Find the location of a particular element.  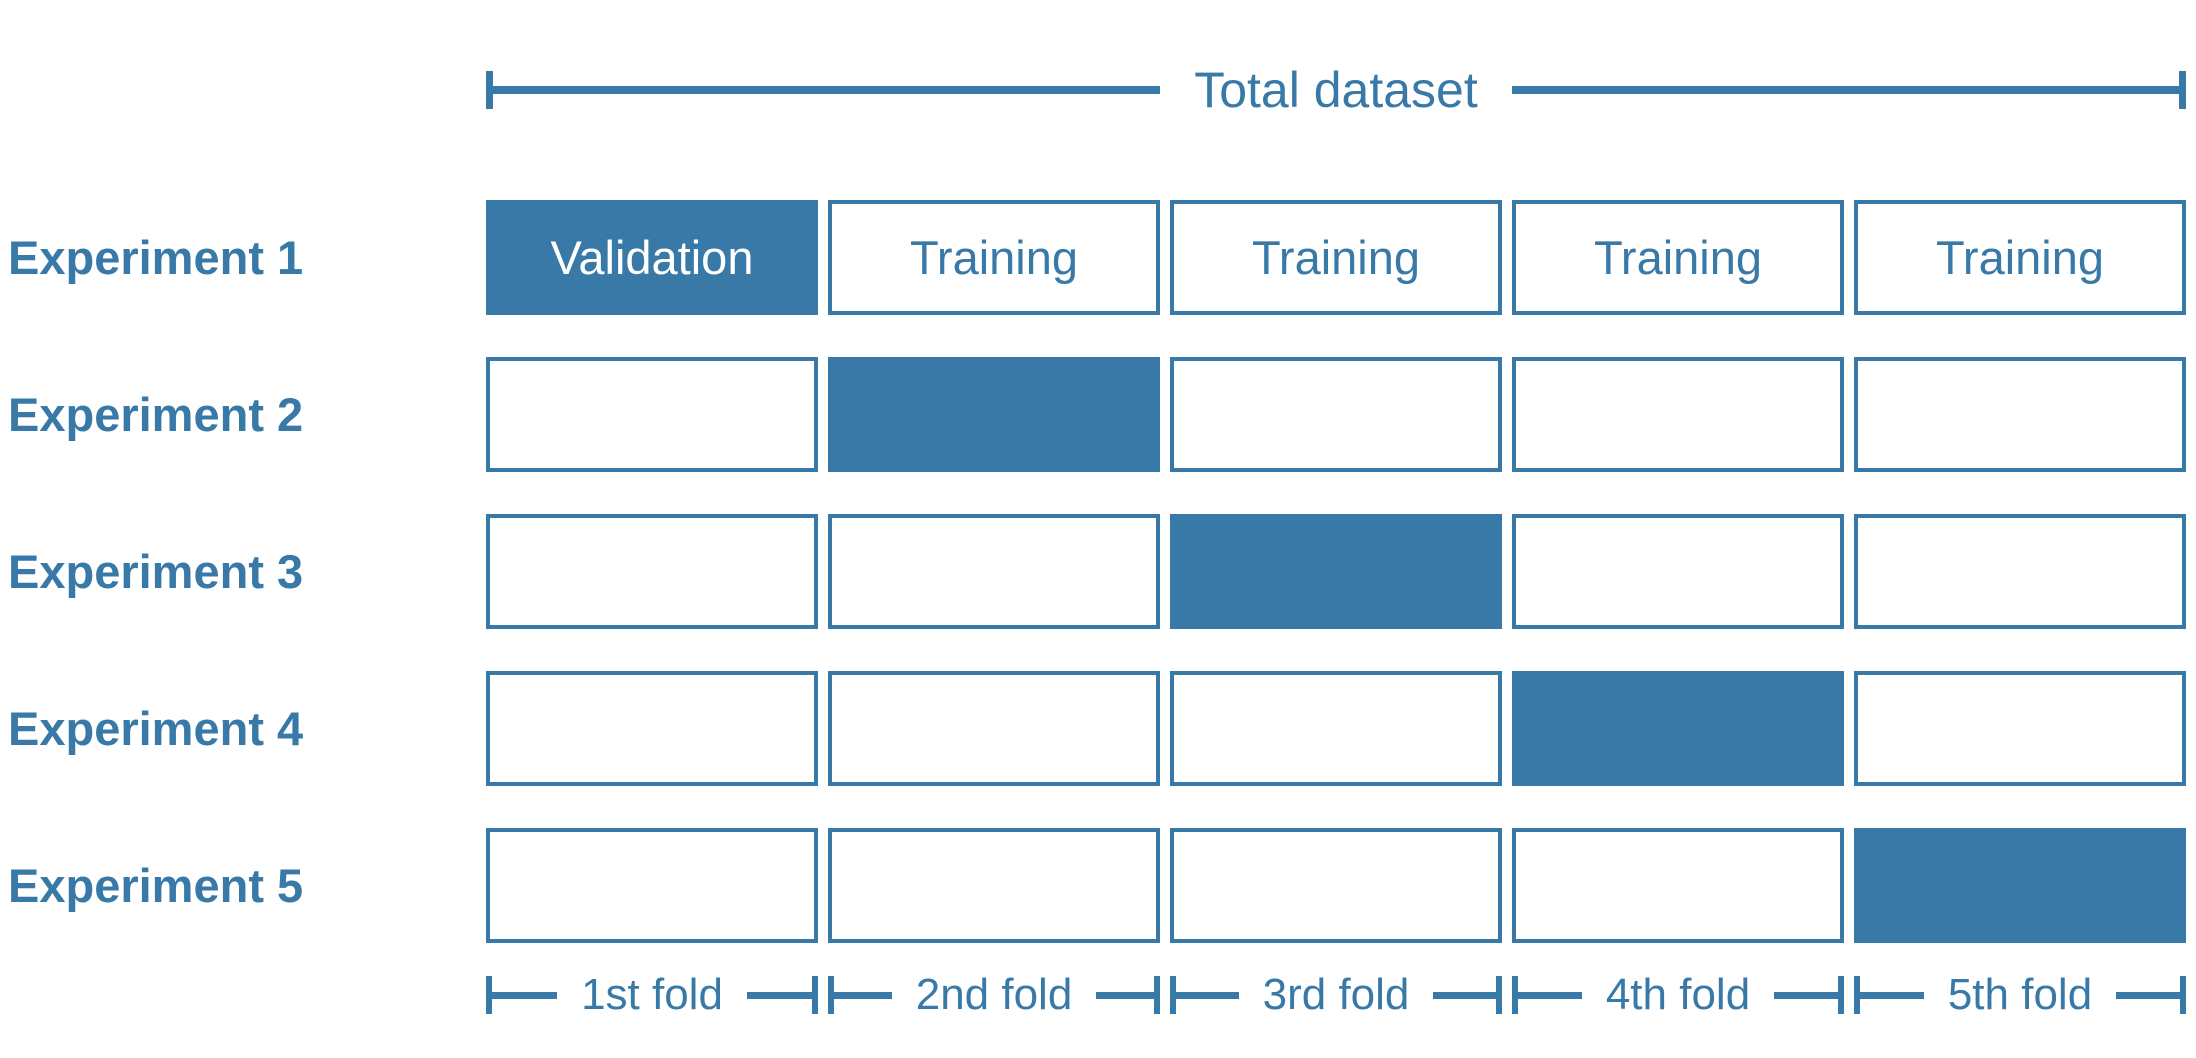

fold-1-label: 1st fold is located at coordinates (652, 994).